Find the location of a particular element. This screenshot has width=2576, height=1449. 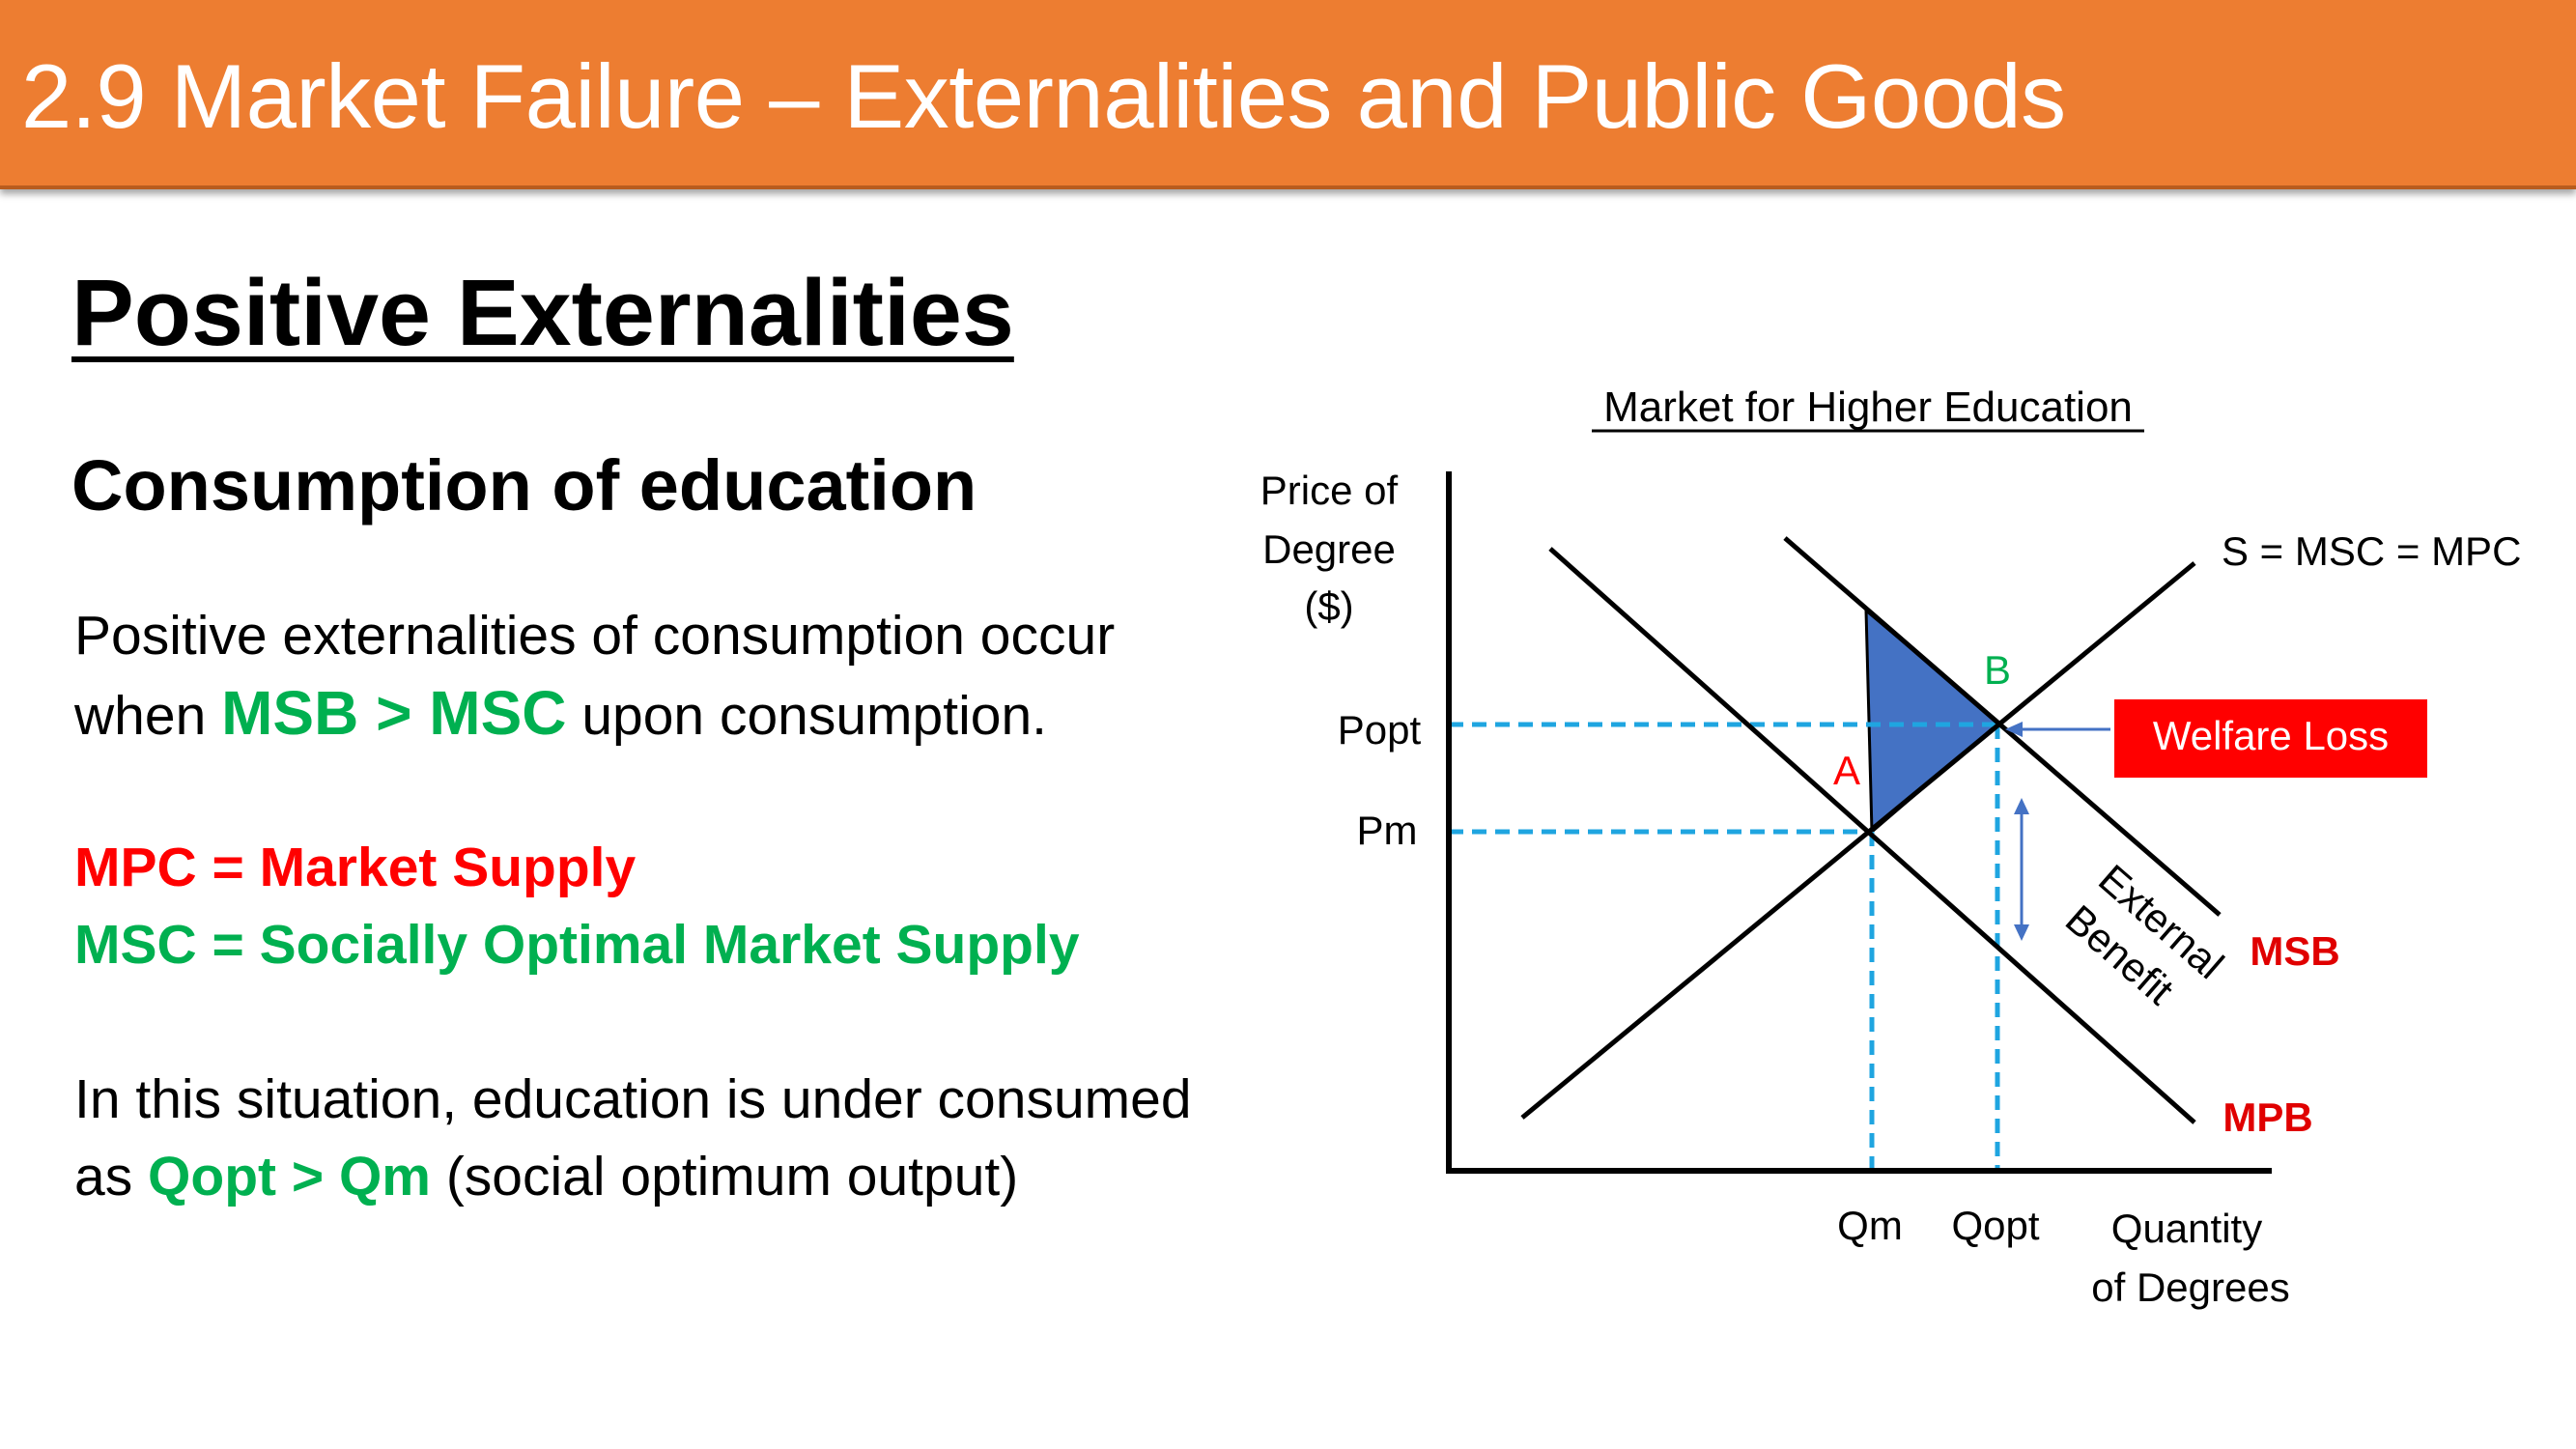

supply-curve is located at coordinates (1858, 840).